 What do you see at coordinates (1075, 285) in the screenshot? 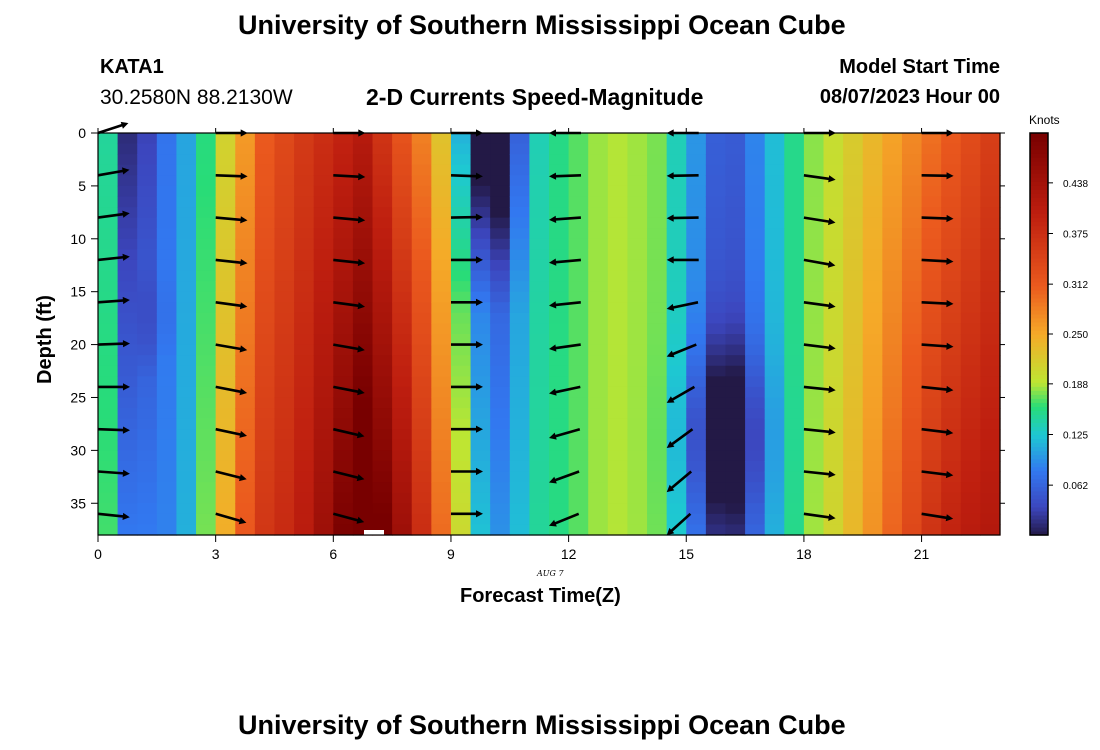
I see `colorbar-tick-label: 0.312` at bounding box center [1075, 285].